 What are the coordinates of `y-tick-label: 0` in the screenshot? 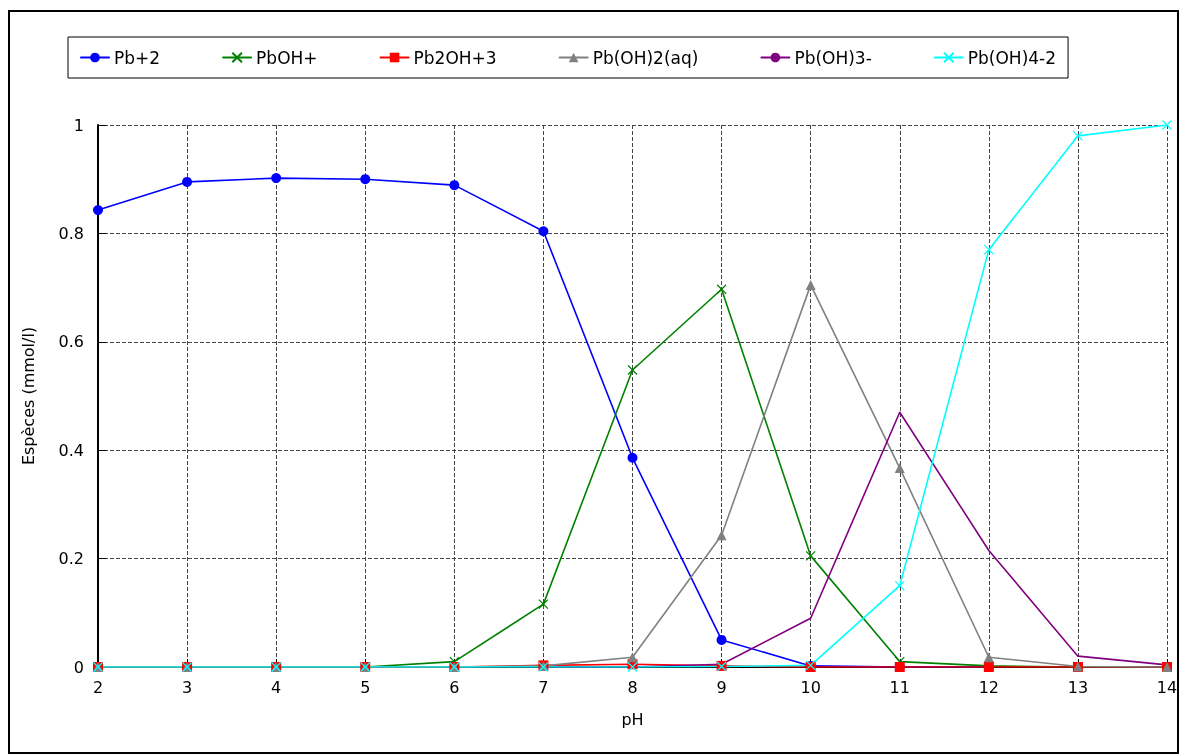 It's located at (78, 667).